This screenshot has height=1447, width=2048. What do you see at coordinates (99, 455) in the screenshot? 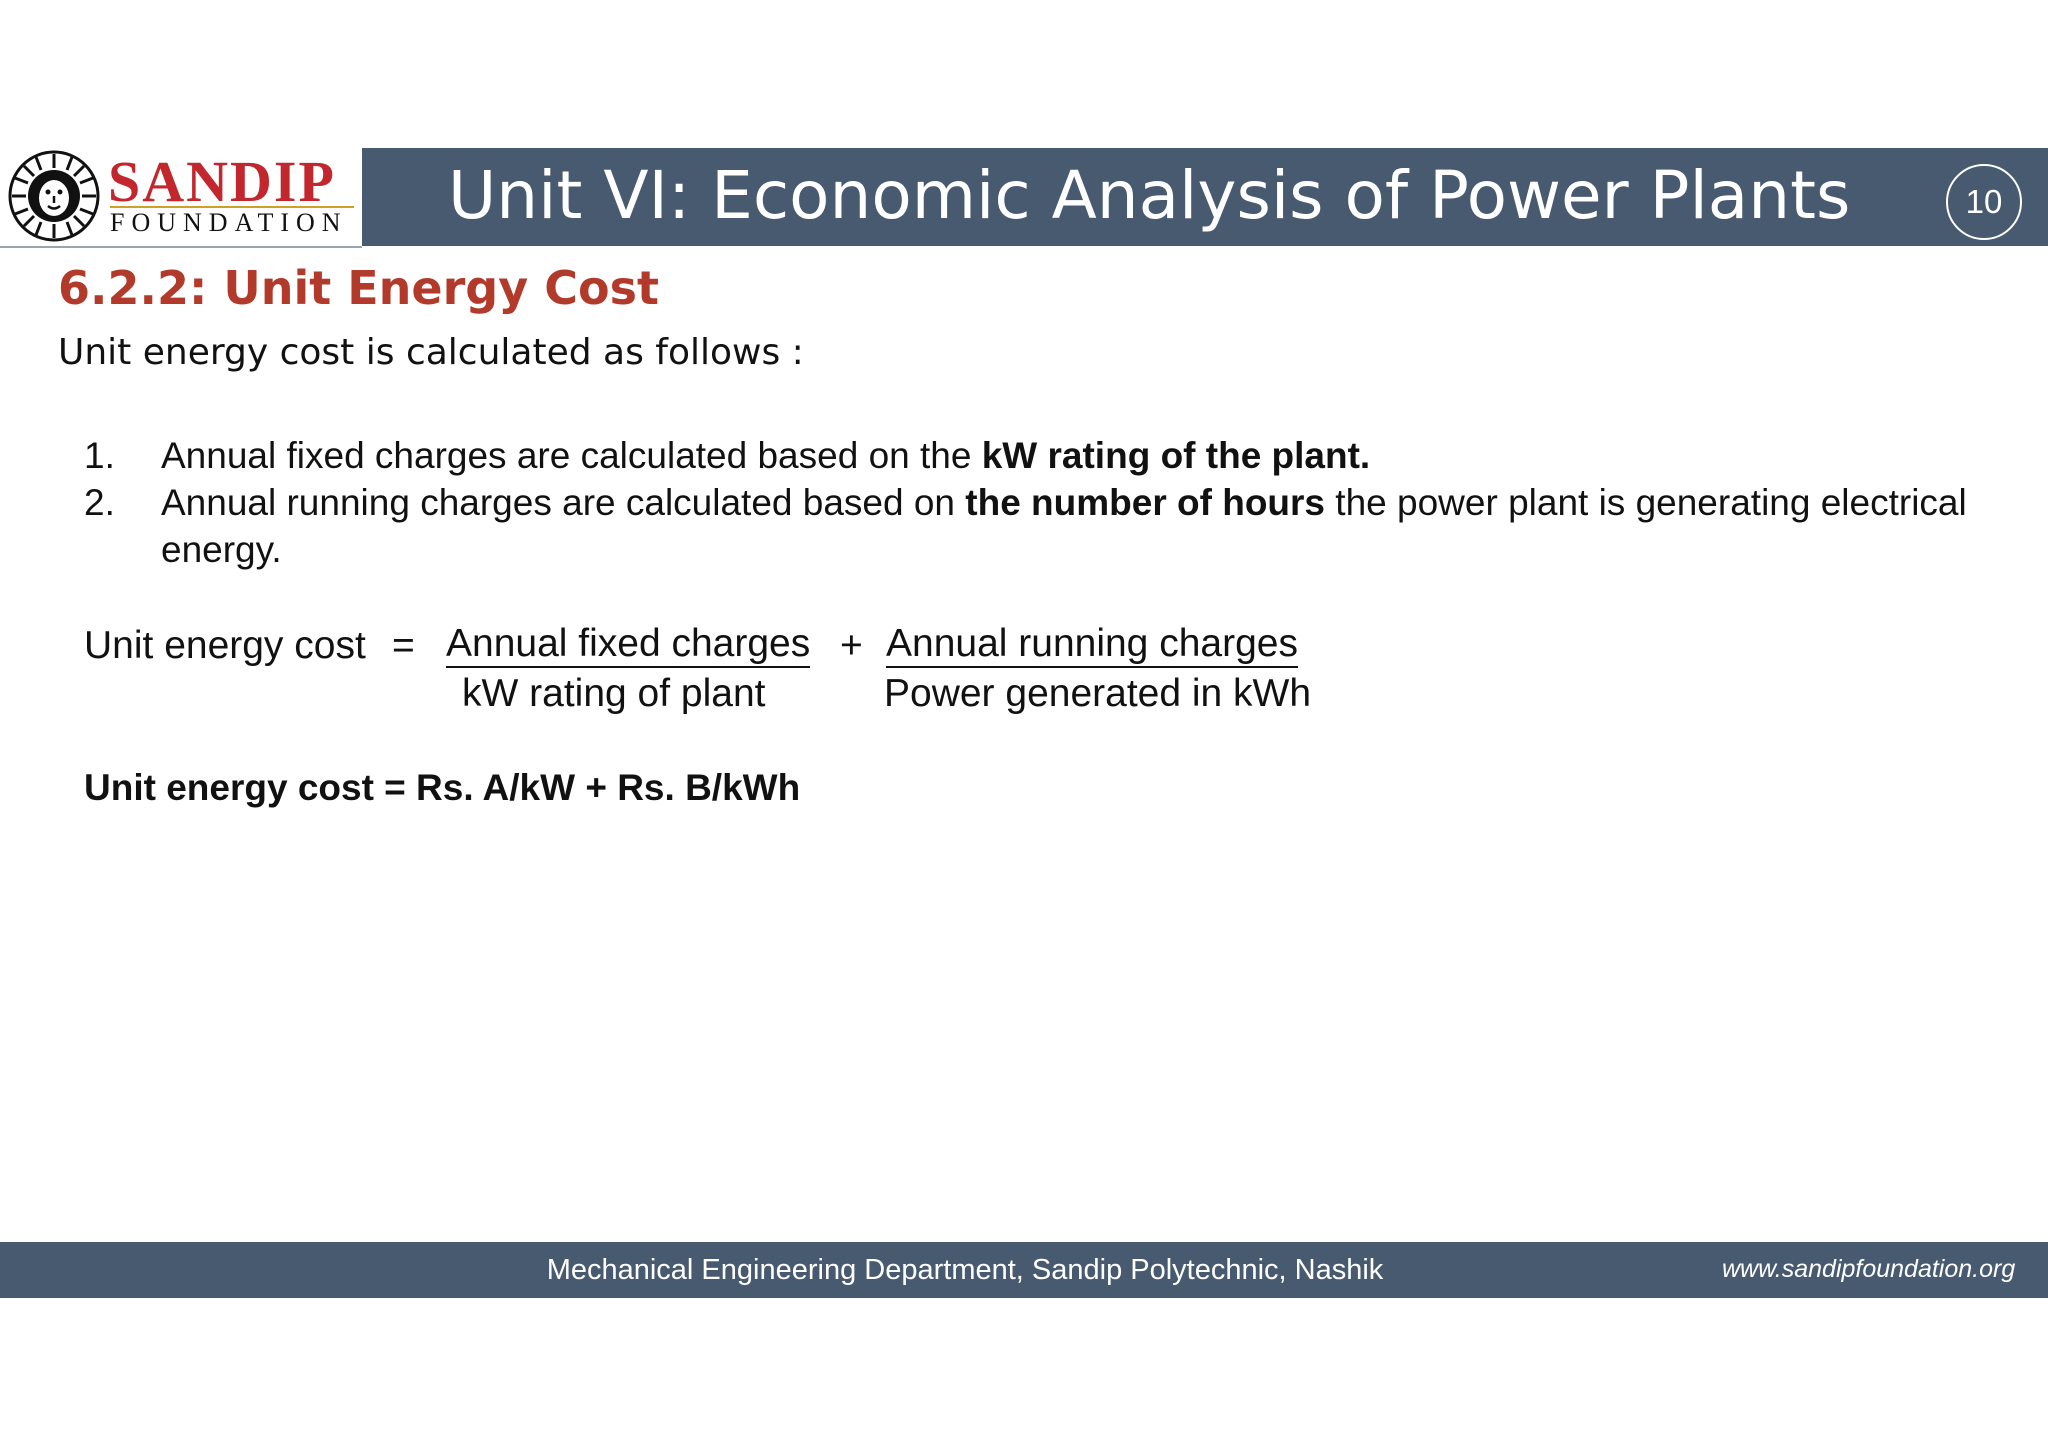
I see `list-number: 1.` at bounding box center [99, 455].